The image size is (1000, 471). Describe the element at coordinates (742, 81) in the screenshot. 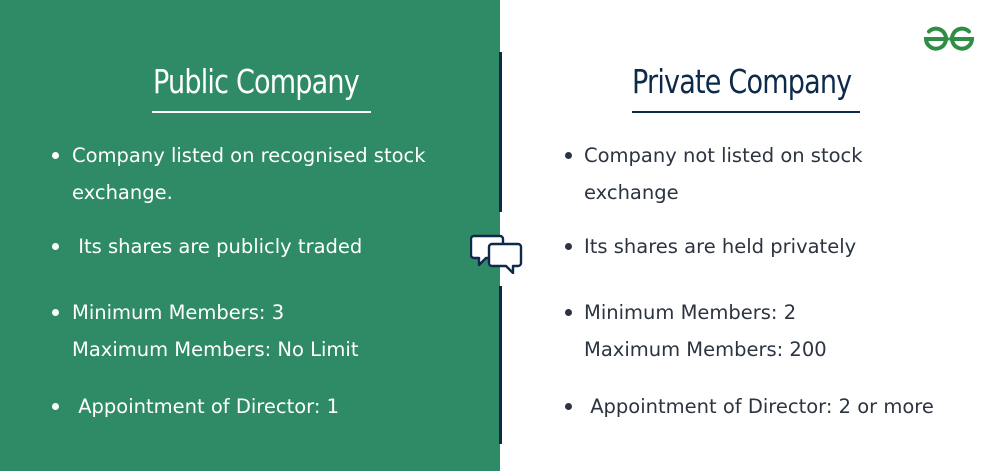

I see `private-company-title: Private Company` at that location.